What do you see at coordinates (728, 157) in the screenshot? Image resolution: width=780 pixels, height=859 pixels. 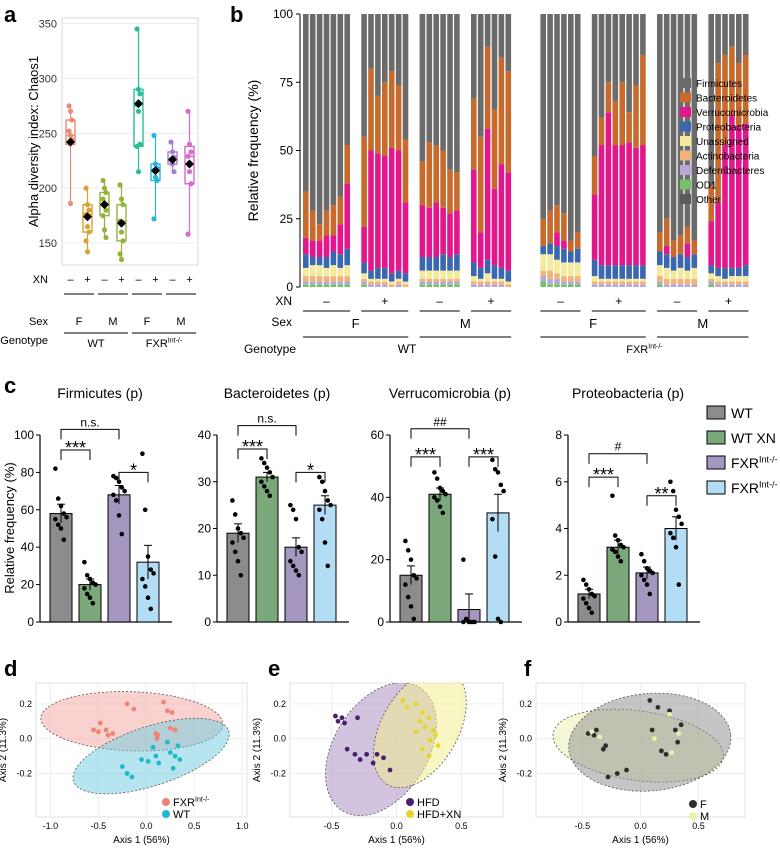 I see `legend-label: Actinobacteria` at bounding box center [728, 157].